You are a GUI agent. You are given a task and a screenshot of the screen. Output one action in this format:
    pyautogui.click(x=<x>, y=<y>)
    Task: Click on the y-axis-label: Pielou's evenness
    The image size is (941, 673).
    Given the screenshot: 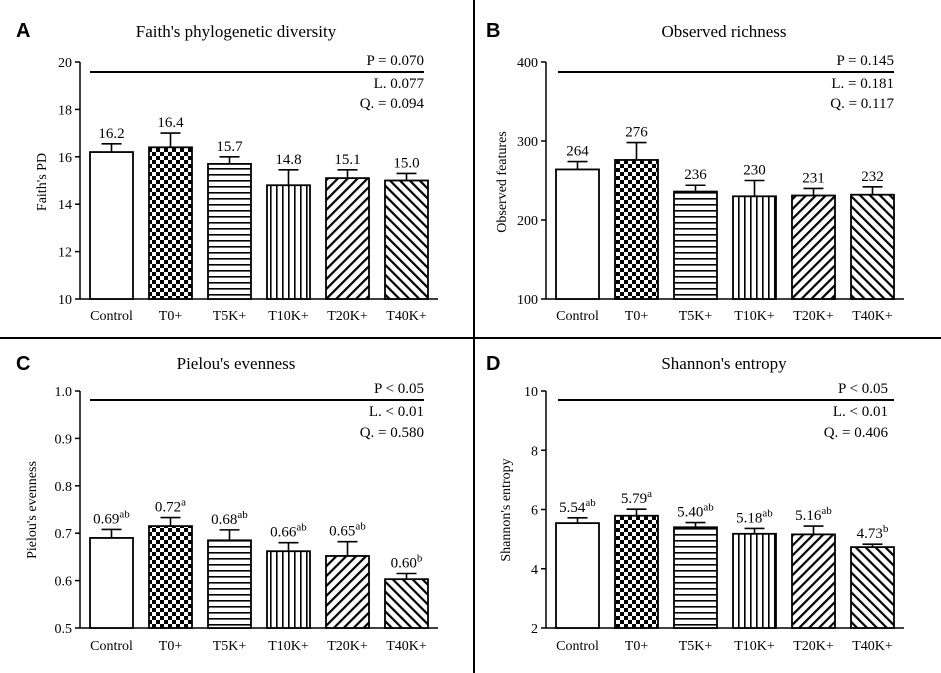 What is the action you would take?
    pyautogui.click(x=32, y=510)
    